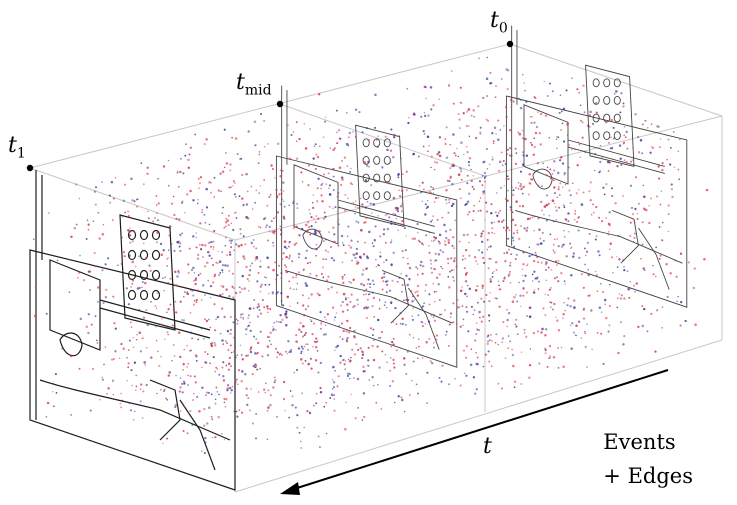 The height and width of the screenshot is (505, 737). Describe the element at coordinates (648, 459) in the screenshot. I see `legend: Events + Edges` at that location.